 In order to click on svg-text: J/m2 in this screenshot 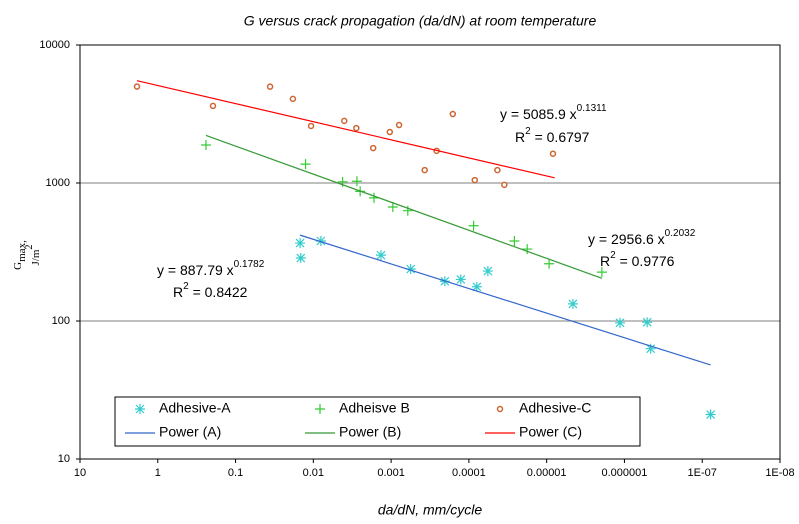, I will do `click(32, 255)`.